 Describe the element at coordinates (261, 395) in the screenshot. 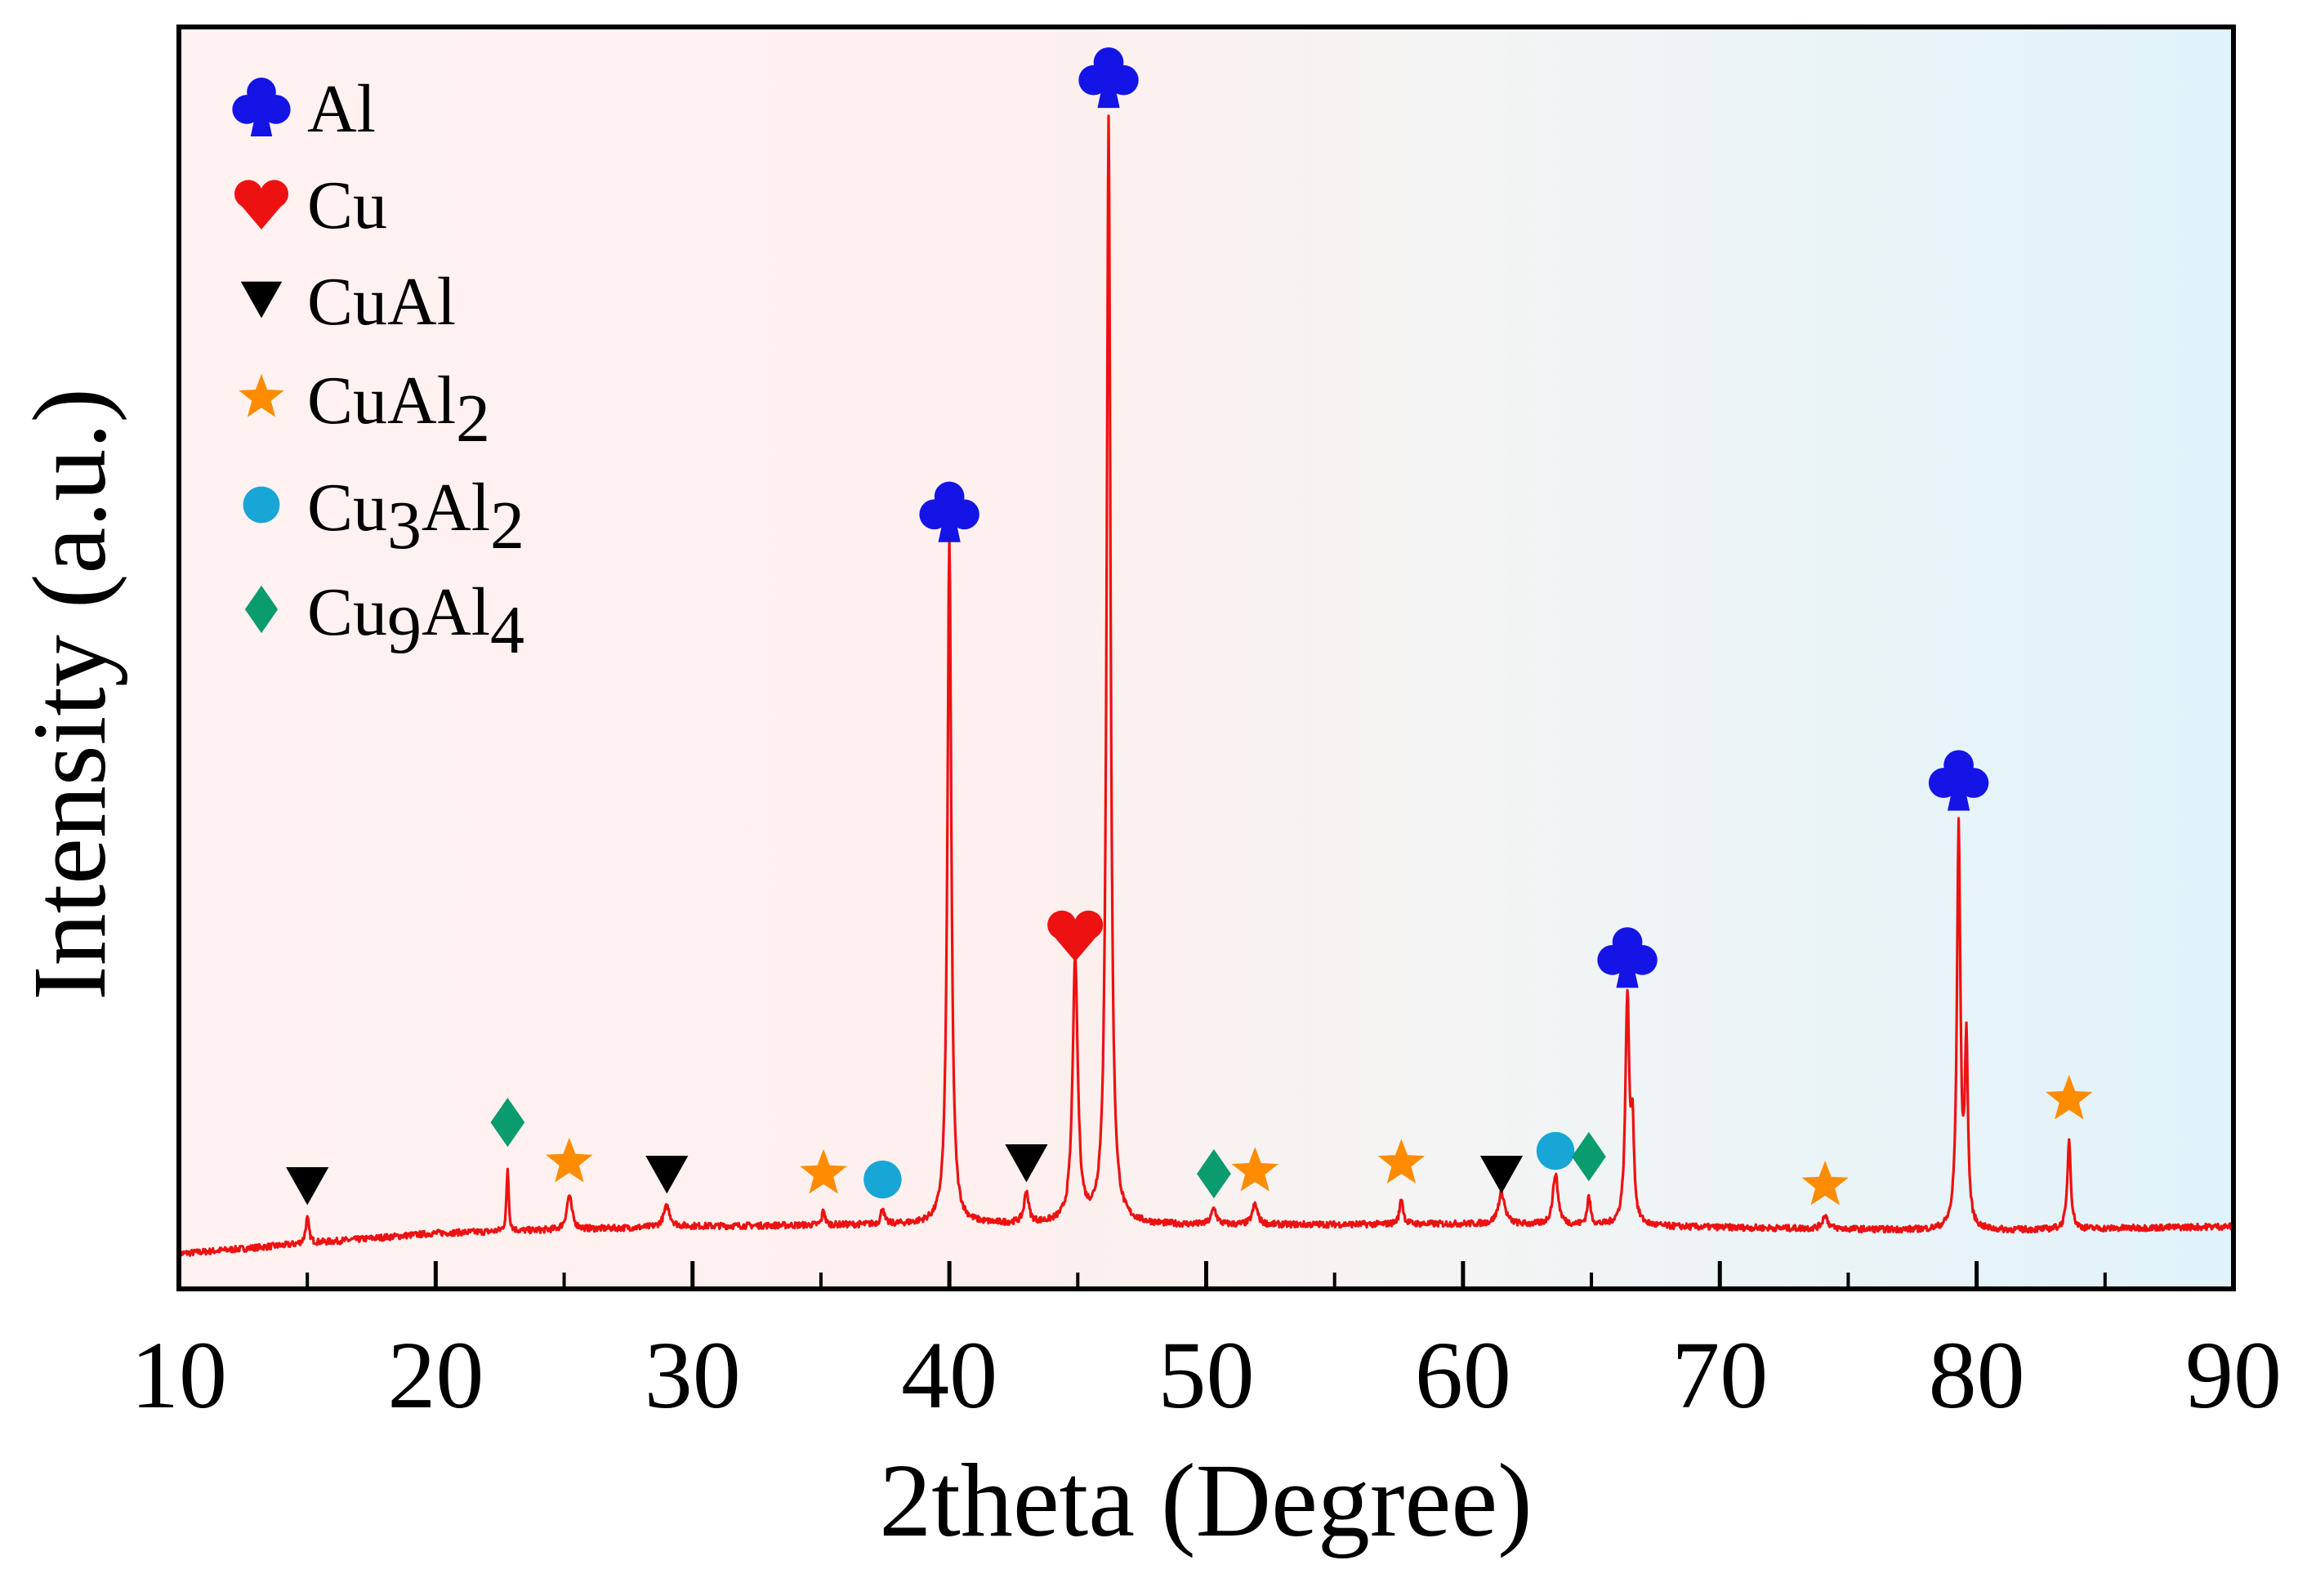

I see `legend-marker-cual2` at that location.